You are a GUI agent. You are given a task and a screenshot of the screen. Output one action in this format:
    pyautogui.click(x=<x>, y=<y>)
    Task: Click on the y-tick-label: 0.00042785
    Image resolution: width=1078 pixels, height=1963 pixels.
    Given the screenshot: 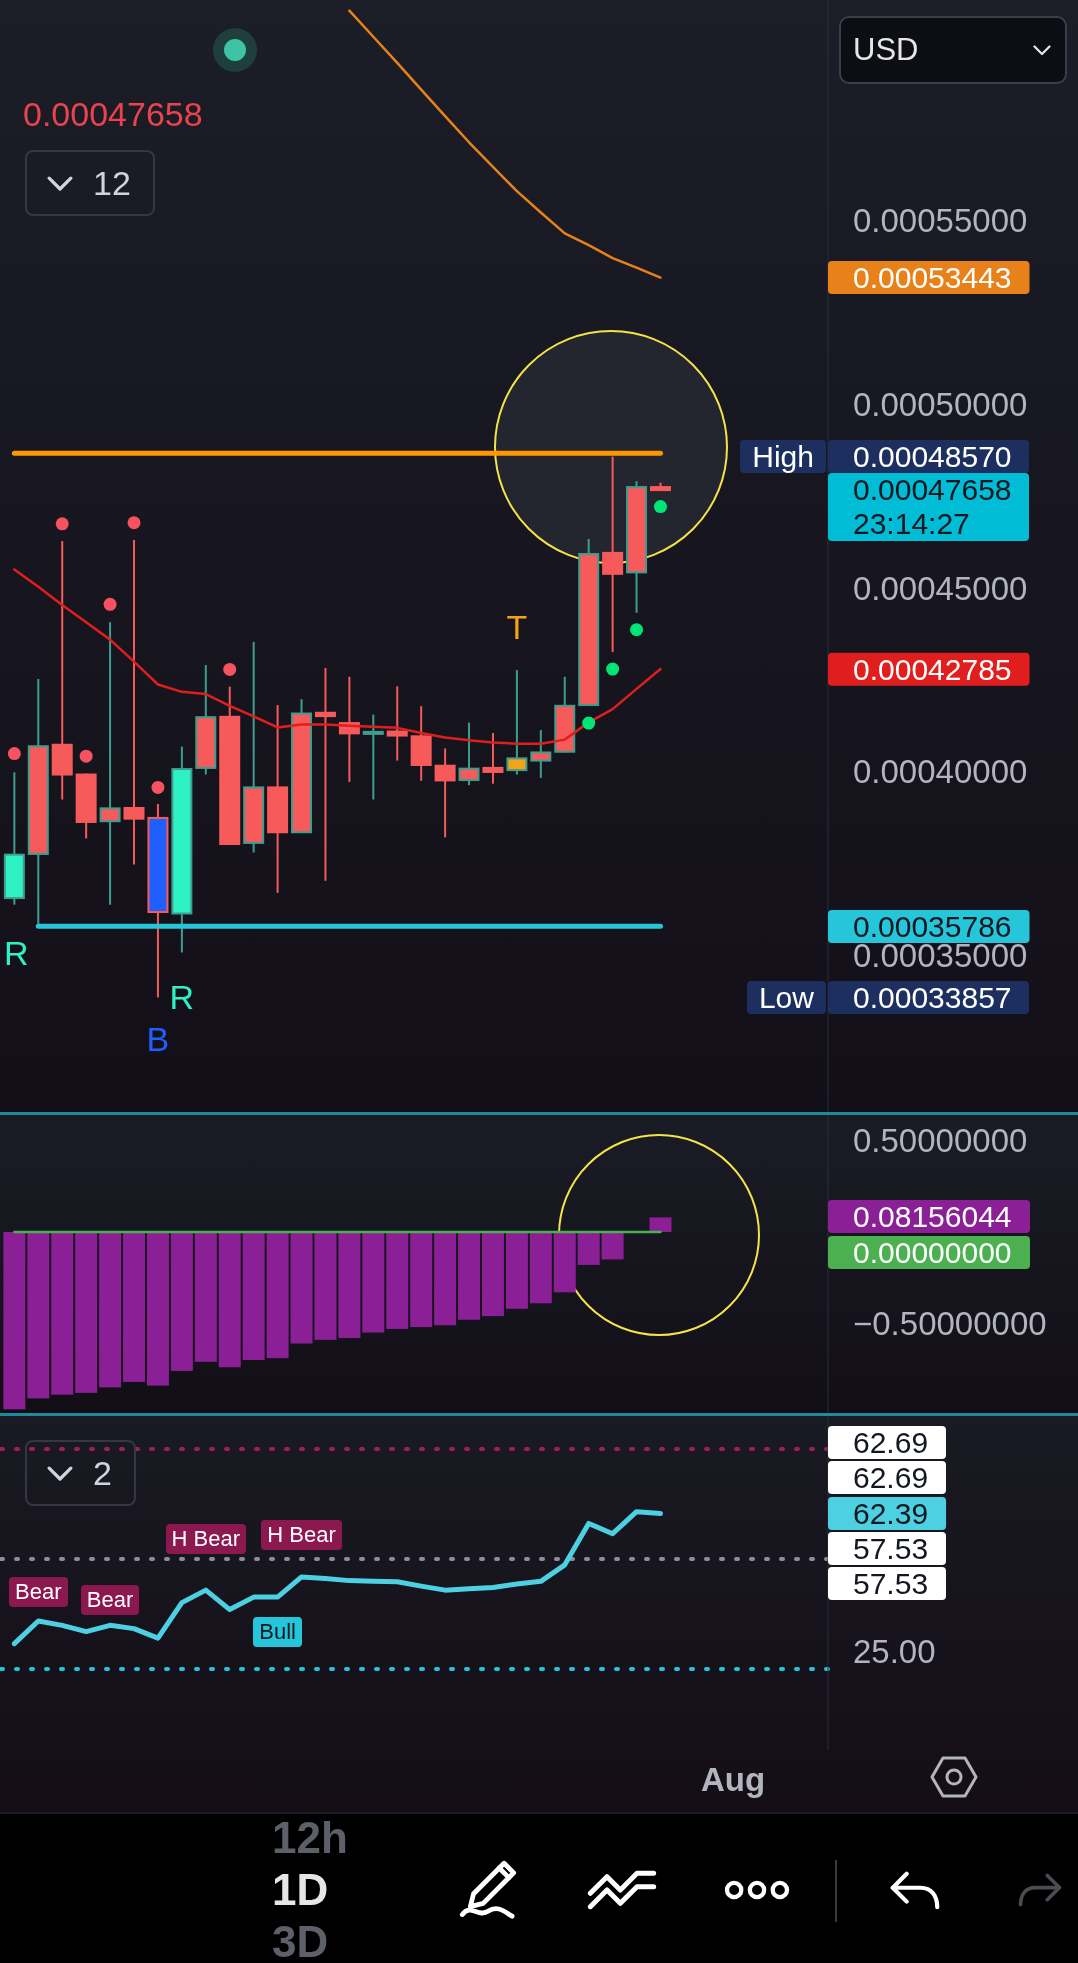 What is the action you would take?
    pyautogui.click(x=932, y=670)
    